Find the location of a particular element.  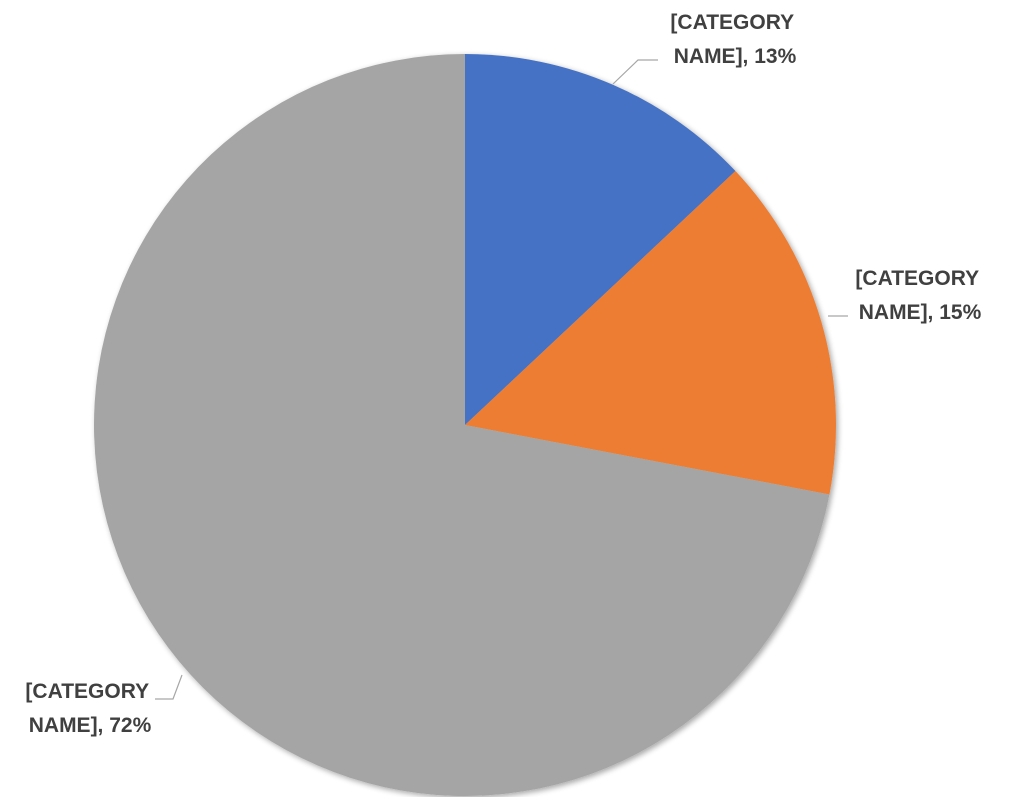

data-label-slice-3-line1: [CATEGORY is located at coordinates (87, 691).